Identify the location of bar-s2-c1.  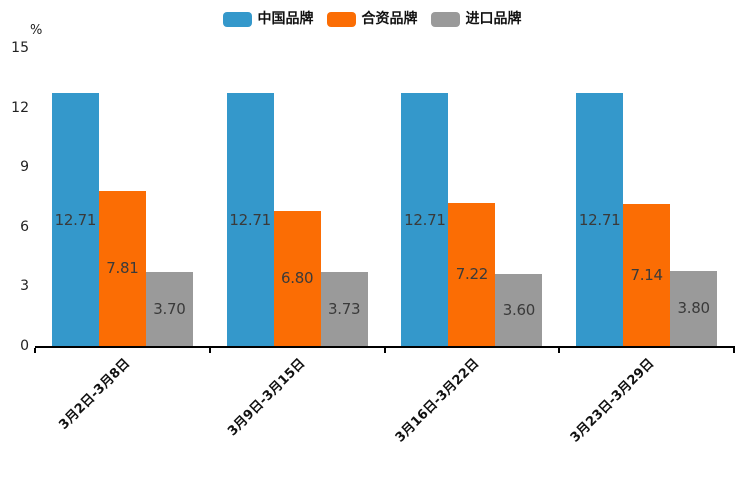
(344, 308).